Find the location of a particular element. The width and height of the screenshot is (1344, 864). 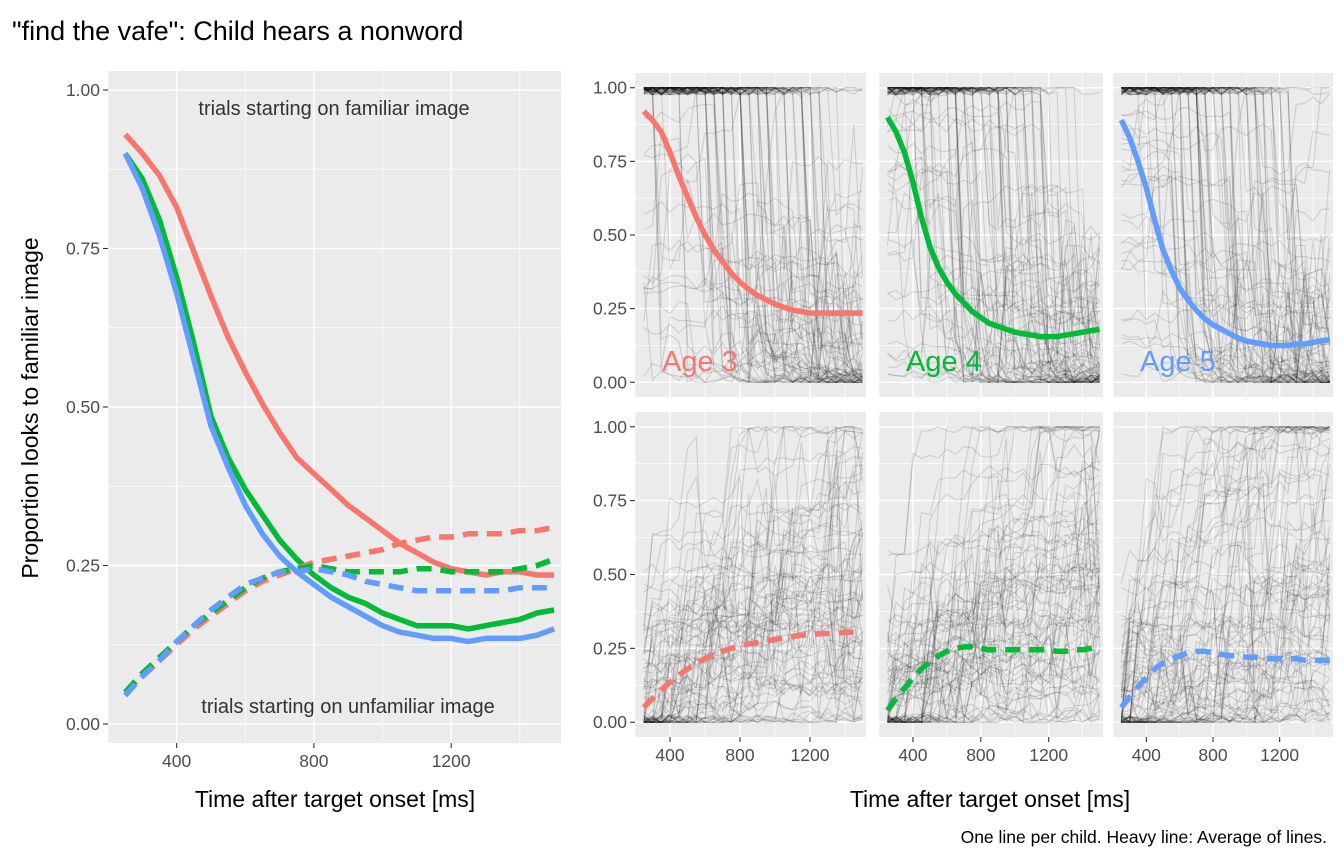

y-tick-label: 0.50 is located at coordinates (83, 407).